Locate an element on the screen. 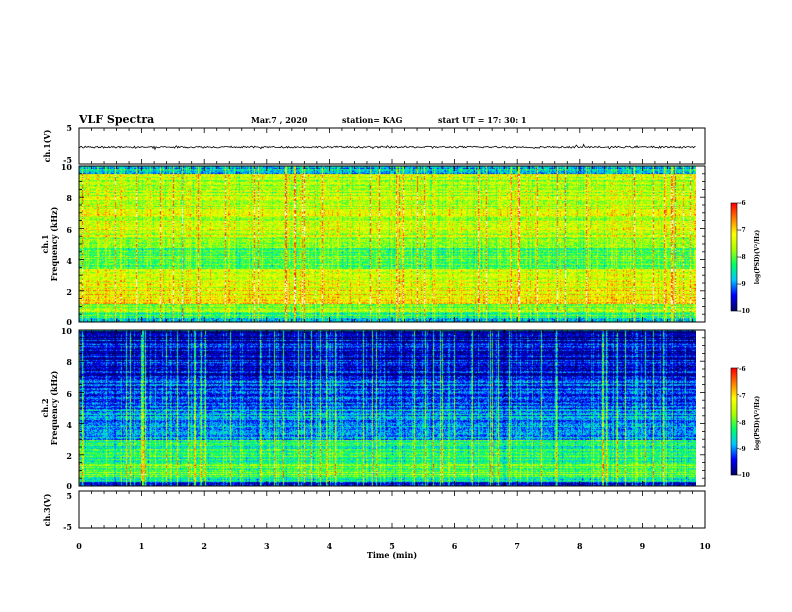 The width and height of the screenshot is (792, 612). ch1-colorbar-label: log(PSD)(V²/Hz) is located at coordinates (757, 257).